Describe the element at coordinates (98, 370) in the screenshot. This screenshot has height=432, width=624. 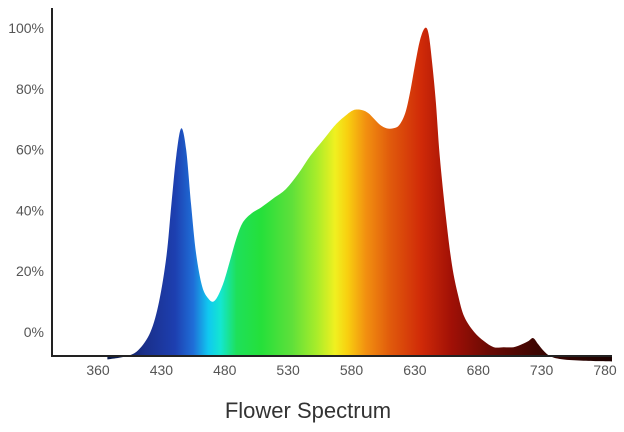
I see `x-tick-label: 360` at that location.